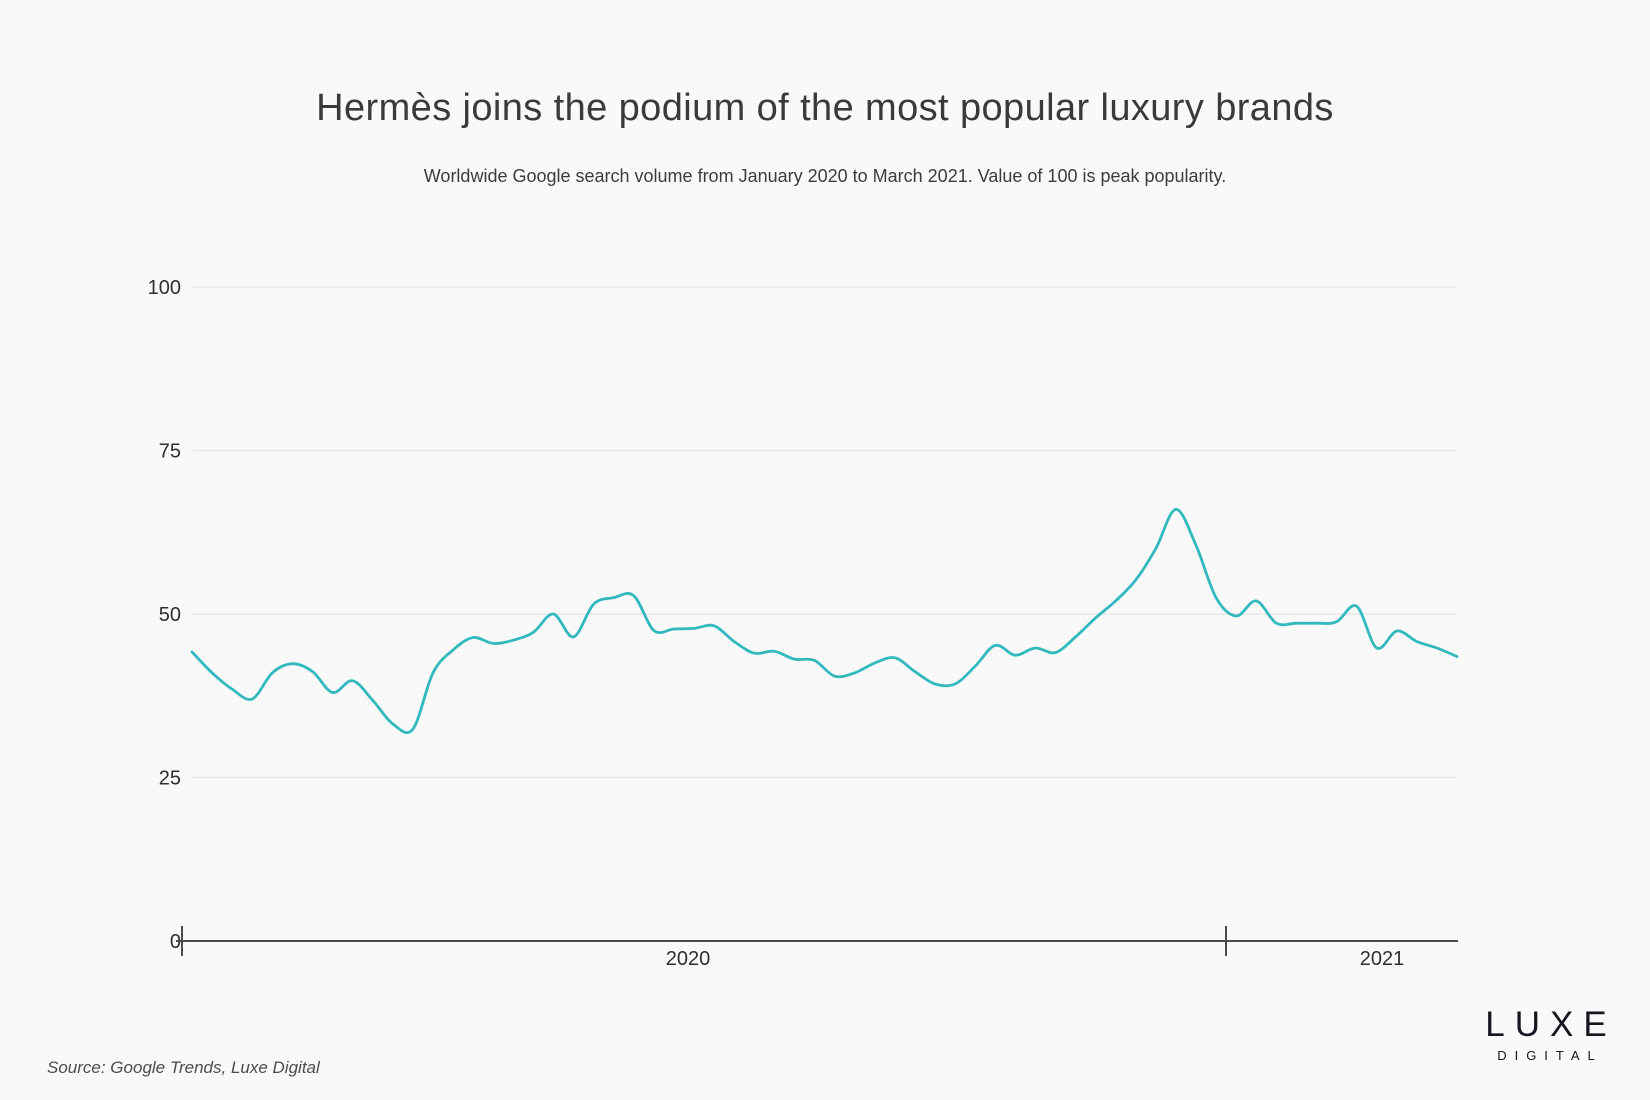 This screenshot has width=1650, height=1100. I want to click on y-axis-tick-label: 0, so click(175, 942).